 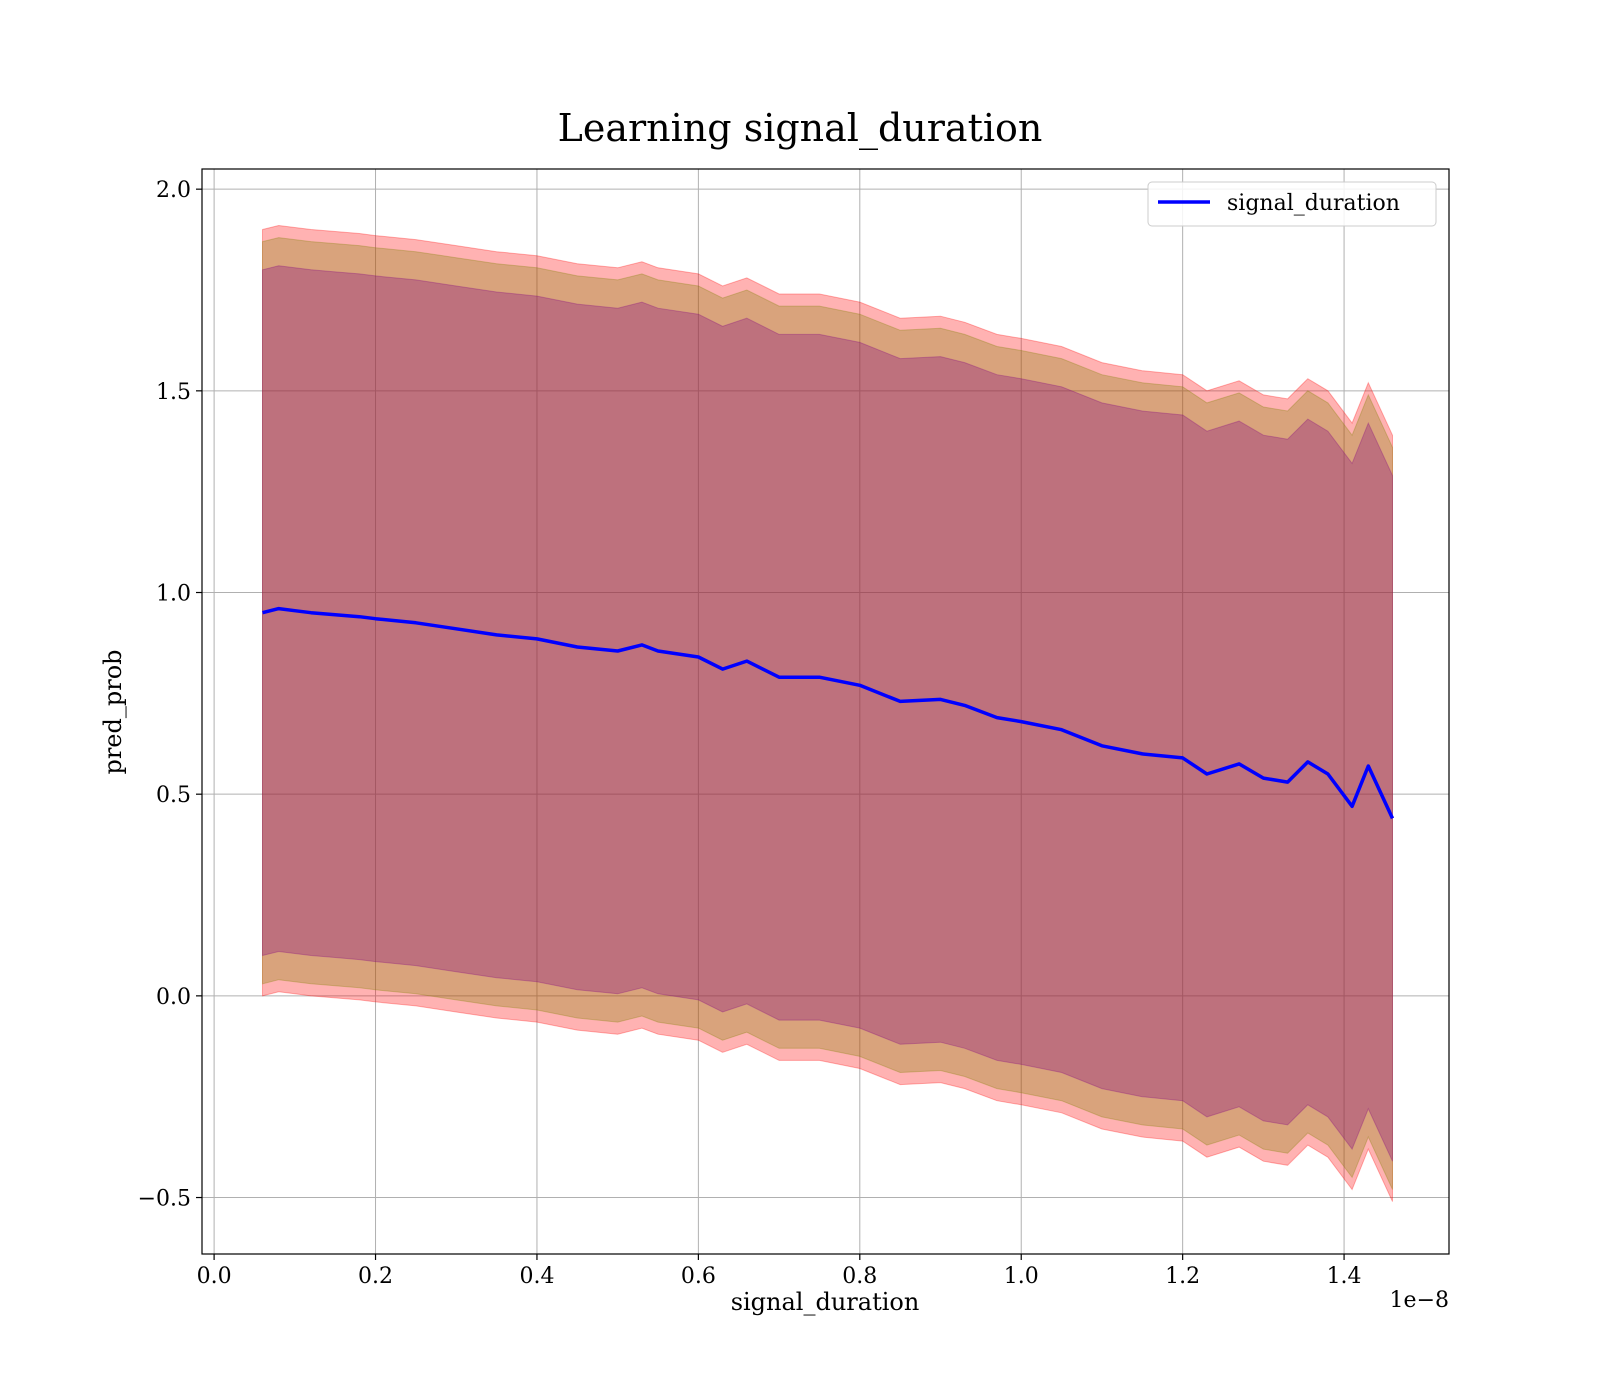 What do you see at coordinates (173, 594) in the screenshot?
I see `y-tick-label: 1.0` at bounding box center [173, 594].